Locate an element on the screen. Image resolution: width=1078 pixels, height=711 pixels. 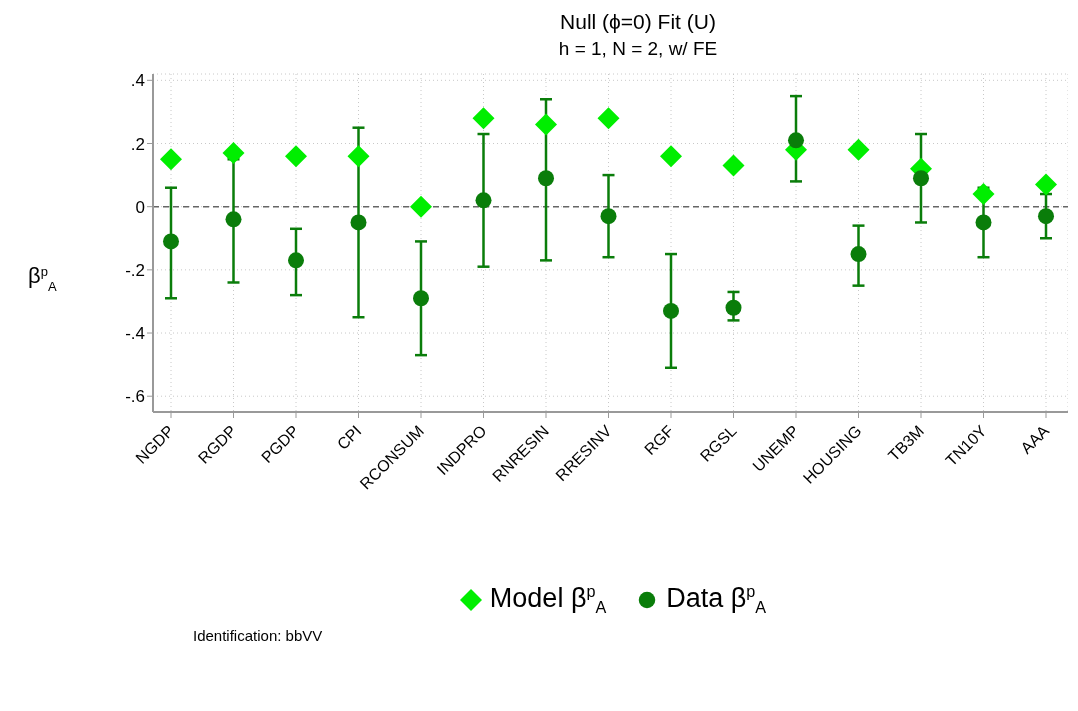
y-tick-label: -.2 is located at coordinates (135, 270).